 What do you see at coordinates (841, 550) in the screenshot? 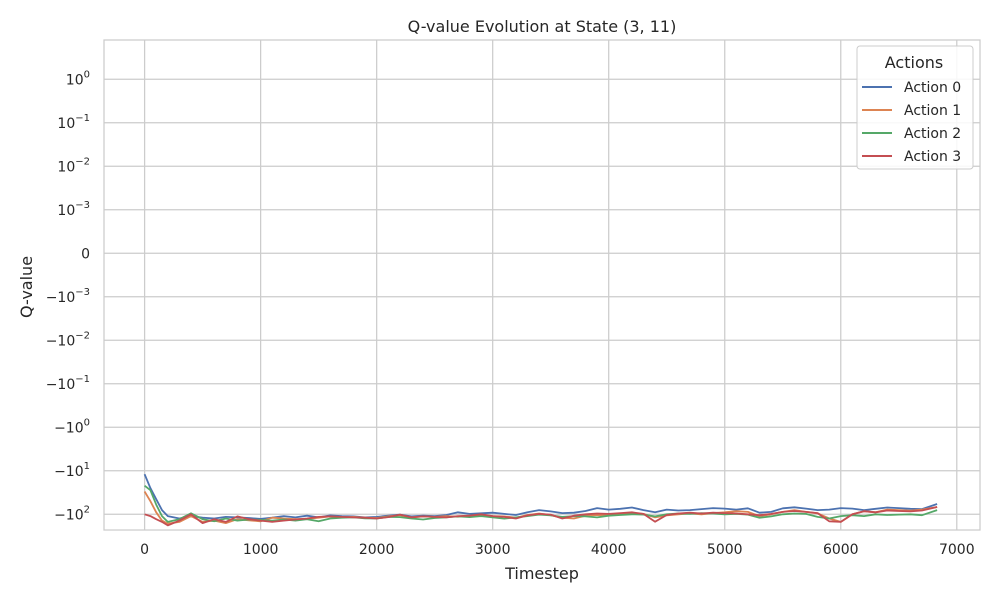
I see `x-tick-label: 6000` at bounding box center [841, 550].